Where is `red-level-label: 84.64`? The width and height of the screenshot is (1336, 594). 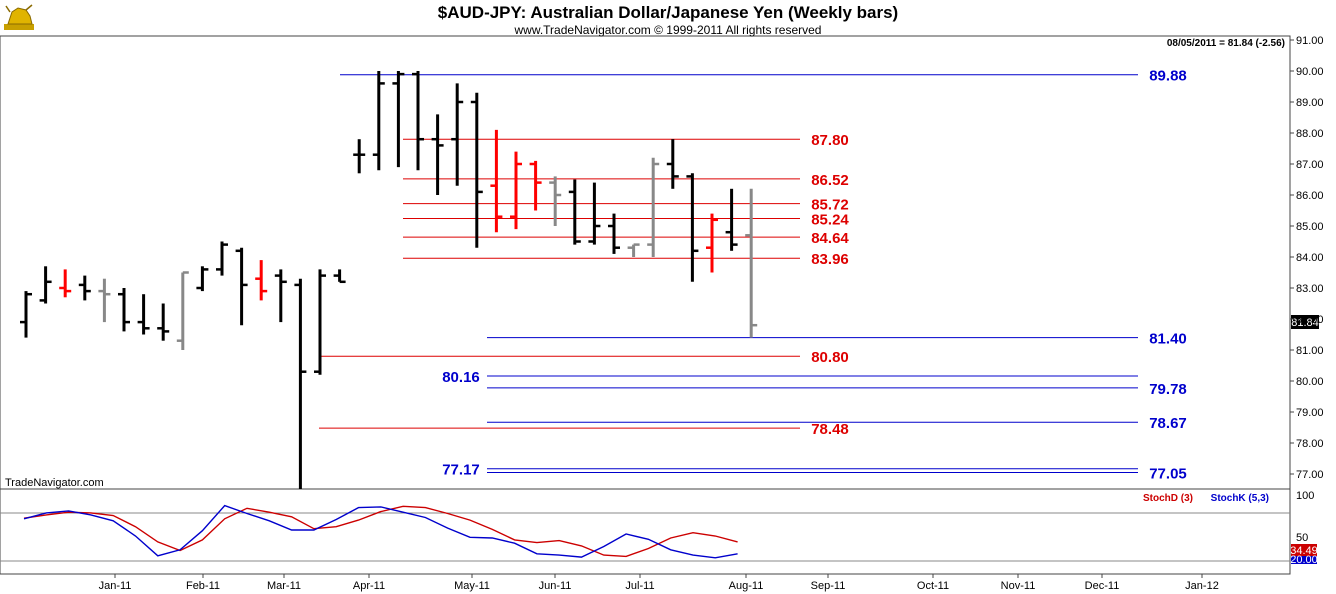 red-level-label: 84.64 is located at coordinates (830, 238).